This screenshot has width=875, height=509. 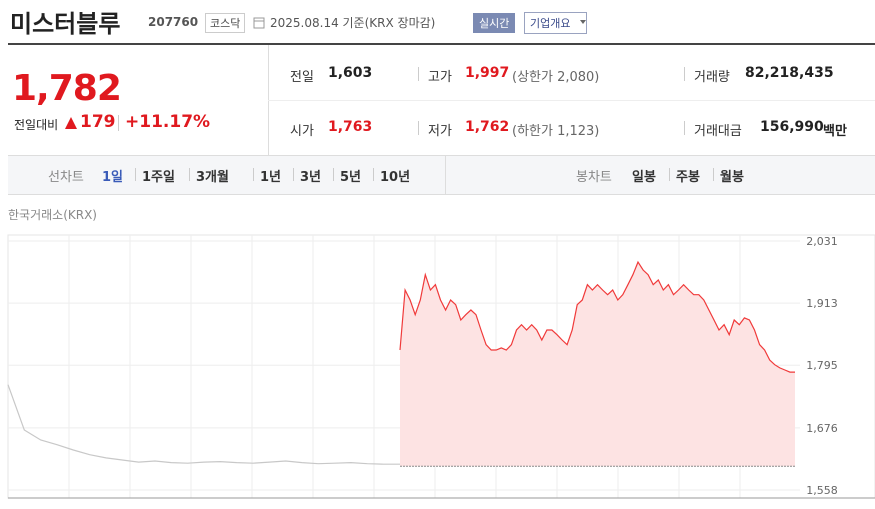 What do you see at coordinates (594, 177) in the screenshot?
I see `candle-chart-label: 봉차트` at bounding box center [594, 177].